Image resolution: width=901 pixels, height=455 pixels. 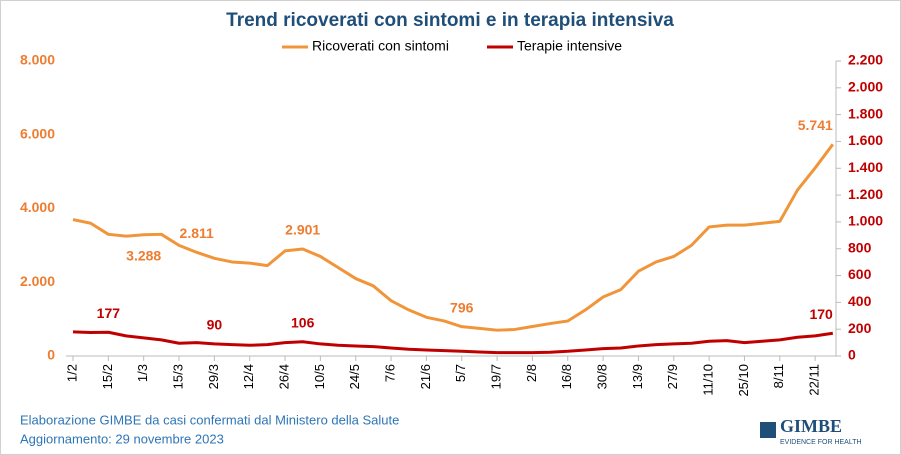 What do you see at coordinates (811, 426) in the screenshot?
I see `logo-name: GIMBE` at bounding box center [811, 426].